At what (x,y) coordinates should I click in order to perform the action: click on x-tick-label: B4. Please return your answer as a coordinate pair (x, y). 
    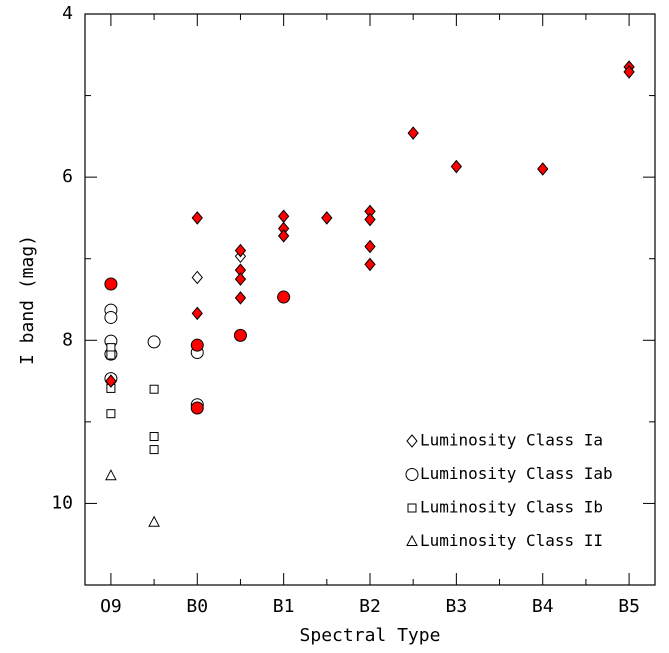
    Looking at the image, I should click on (543, 606).